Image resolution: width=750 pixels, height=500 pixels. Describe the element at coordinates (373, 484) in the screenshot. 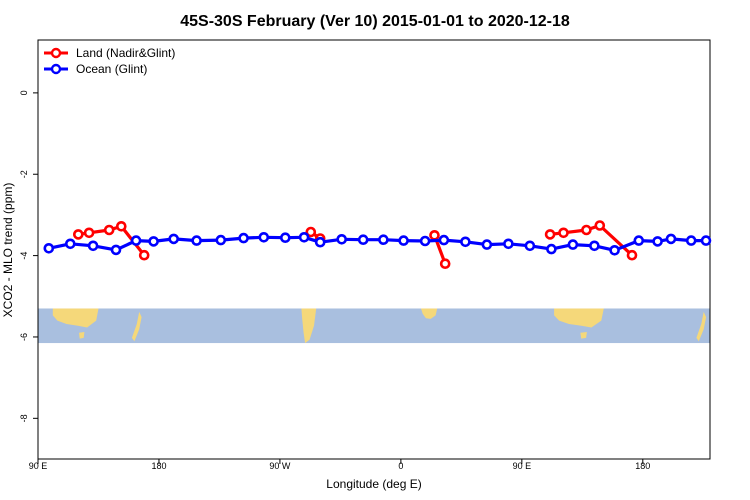

I see `x-axis-label: Longitude (deg E)` at that location.